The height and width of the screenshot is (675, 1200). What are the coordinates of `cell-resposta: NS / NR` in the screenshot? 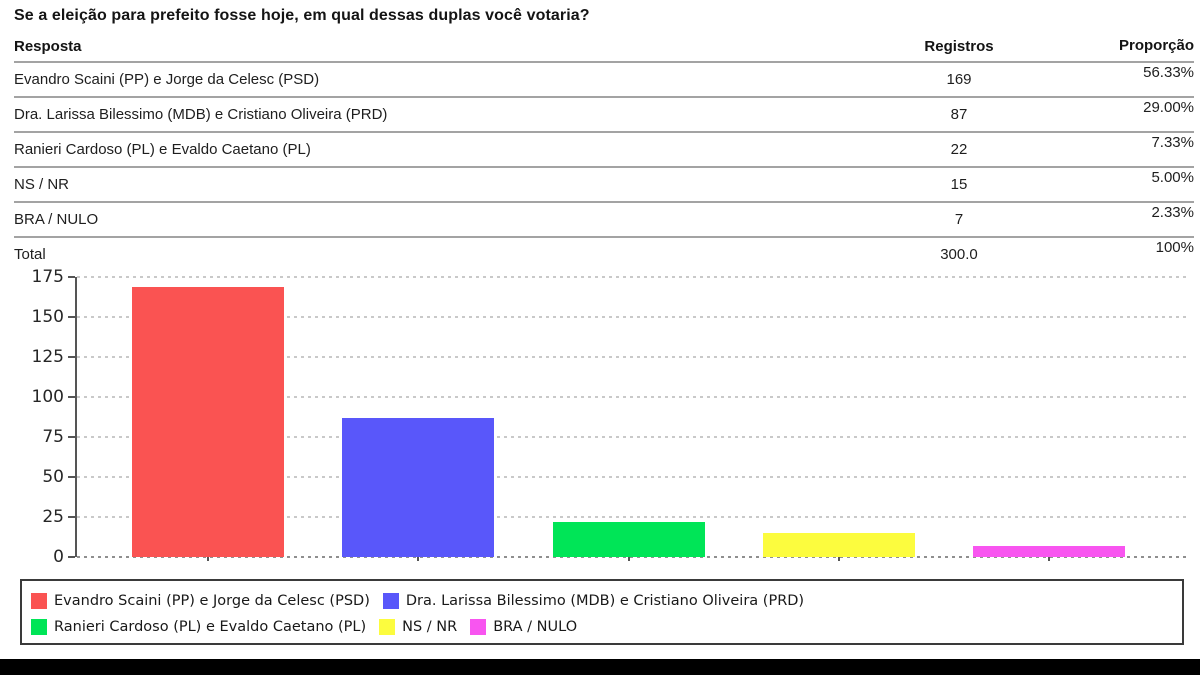 It's located at (42, 184).